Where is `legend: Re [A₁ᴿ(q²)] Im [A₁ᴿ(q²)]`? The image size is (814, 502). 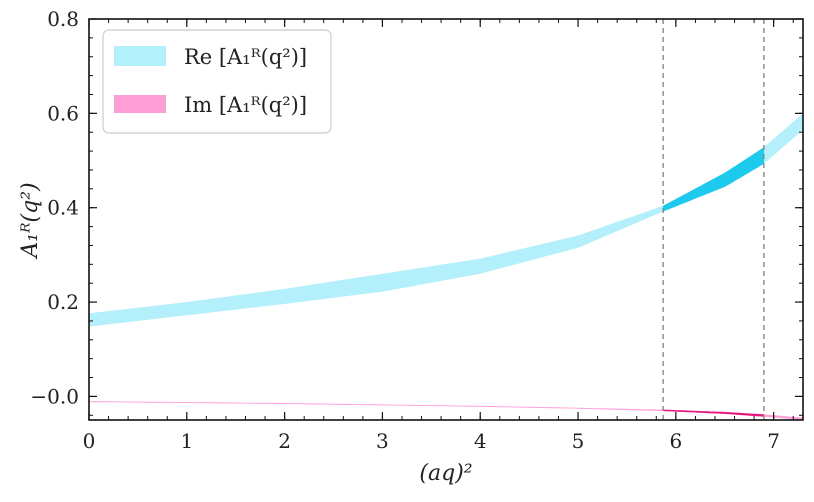
legend: Re [A₁ᴿ(q²)] Im [A₁ᴿ(q²)] is located at coordinates (217, 81).